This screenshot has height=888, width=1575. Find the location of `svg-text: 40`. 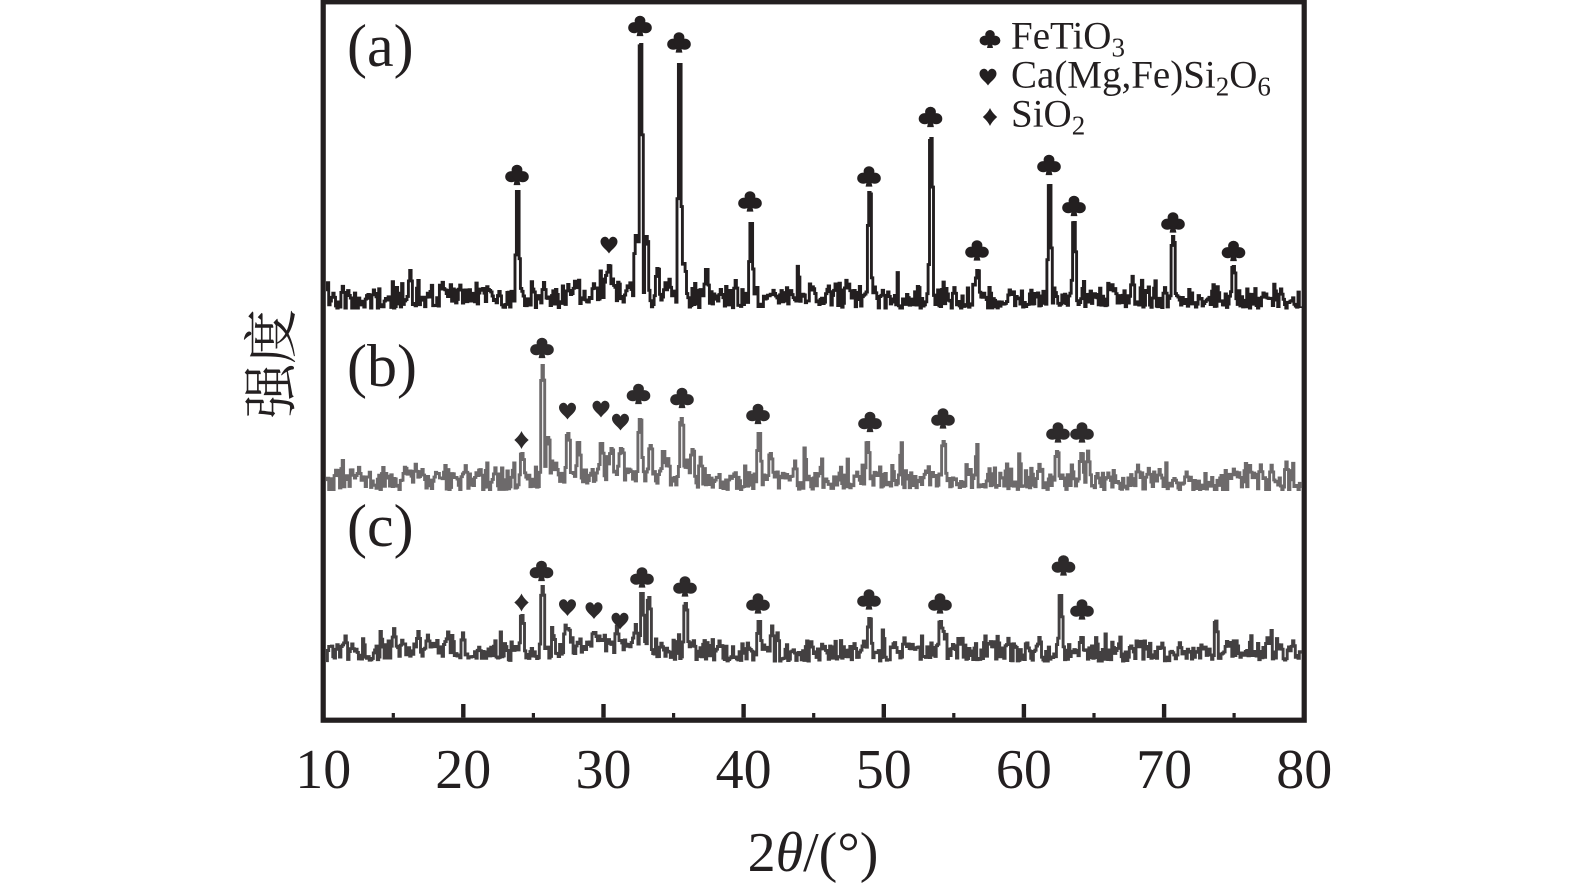

svg-text: 40 is located at coordinates (744, 770).